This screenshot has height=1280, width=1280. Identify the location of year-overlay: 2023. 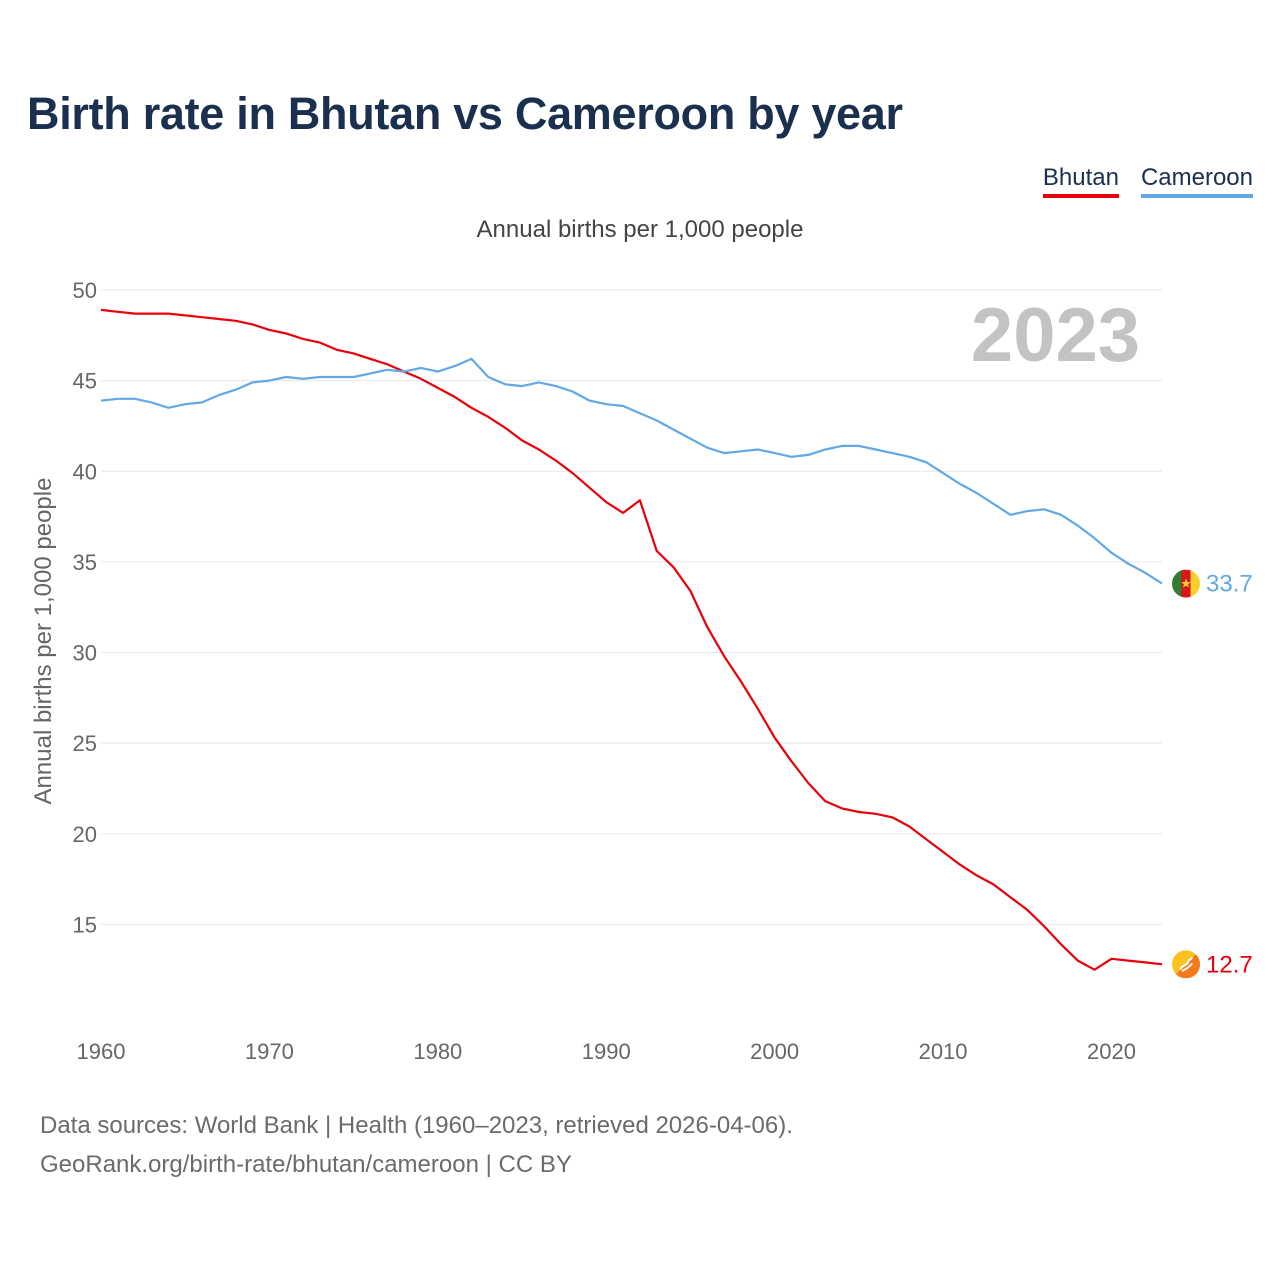
(1055, 335).